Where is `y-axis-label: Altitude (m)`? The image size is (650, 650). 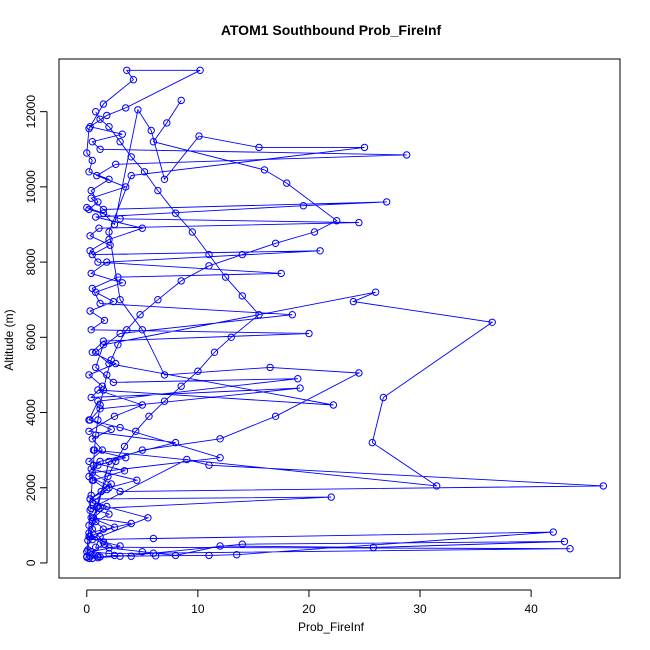
y-axis-label: Altitude (m) is located at coordinates (9, 339).